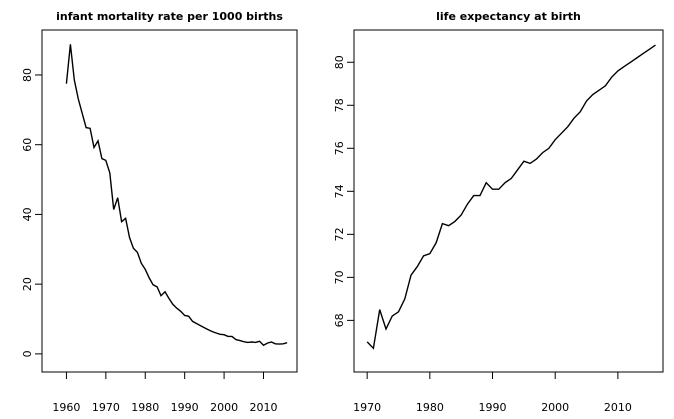  I want to click on y-tick-label: 72, so click(339, 234).